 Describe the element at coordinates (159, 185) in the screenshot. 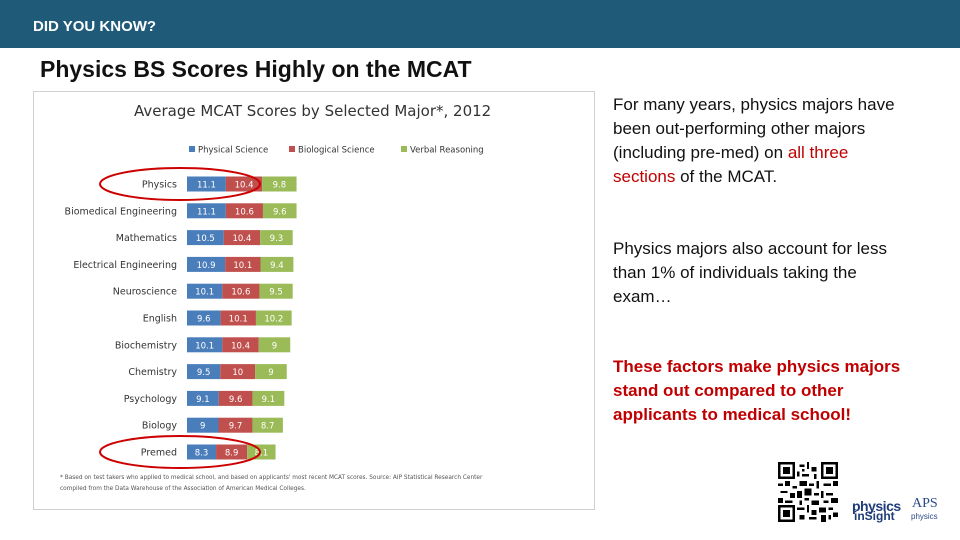

I see `category-label: Physics` at that location.